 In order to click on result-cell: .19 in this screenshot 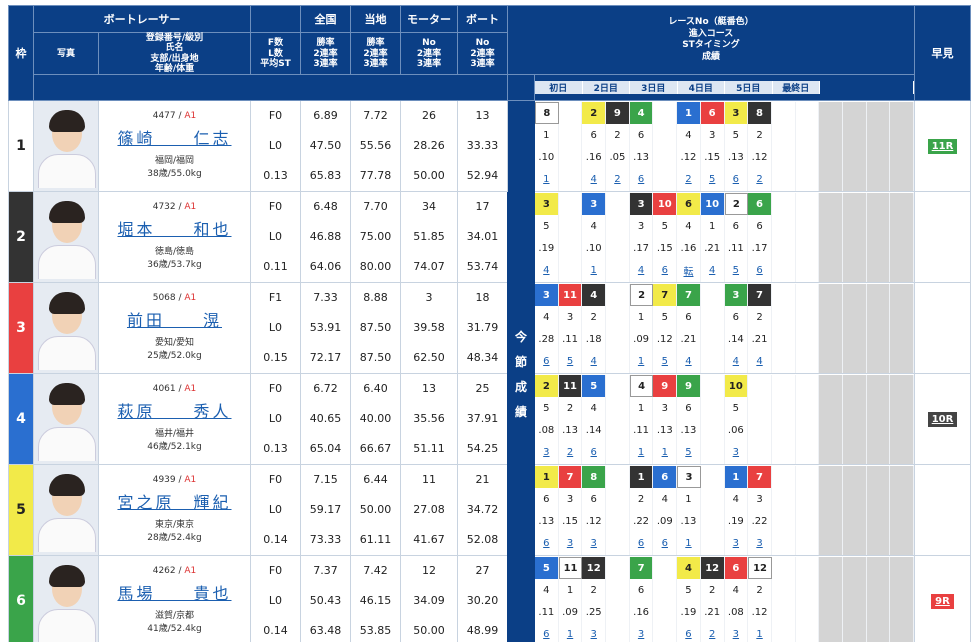, I will do `click(547, 248)`.